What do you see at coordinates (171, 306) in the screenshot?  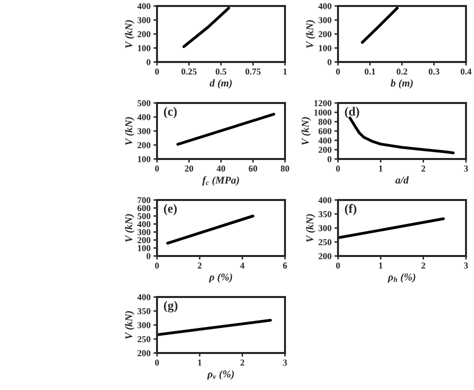 I see `annotation: (g)` at bounding box center [171, 306].